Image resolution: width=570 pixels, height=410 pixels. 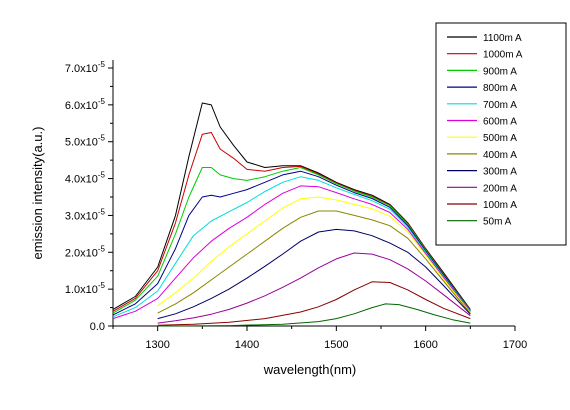 What do you see at coordinates (336, 345) in the screenshot?
I see `x-tick-label: 1500` at bounding box center [336, 345].